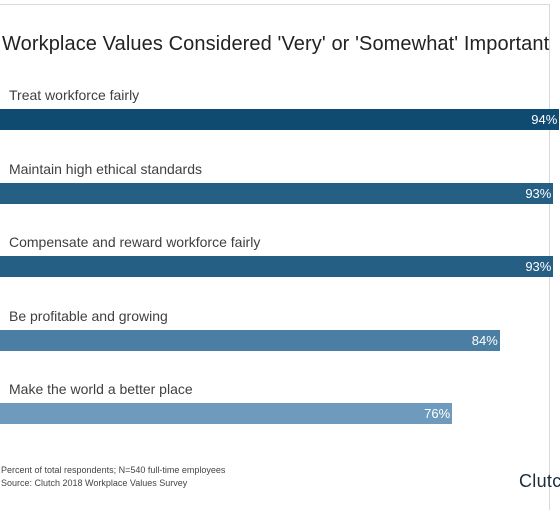  I want to click on clutch-logo: Clutc, so click(539, 481).